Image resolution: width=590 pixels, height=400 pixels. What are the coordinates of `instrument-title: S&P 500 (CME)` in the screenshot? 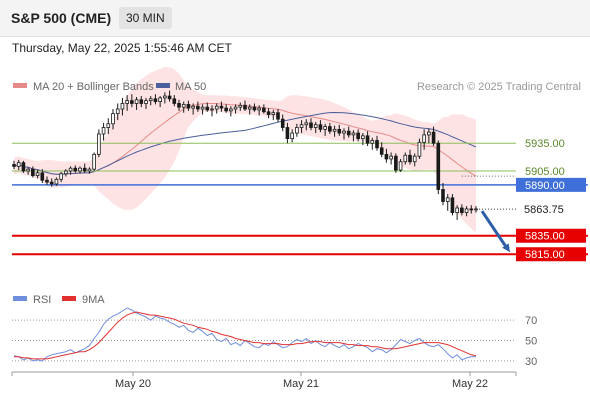 It's located at (61, 18).